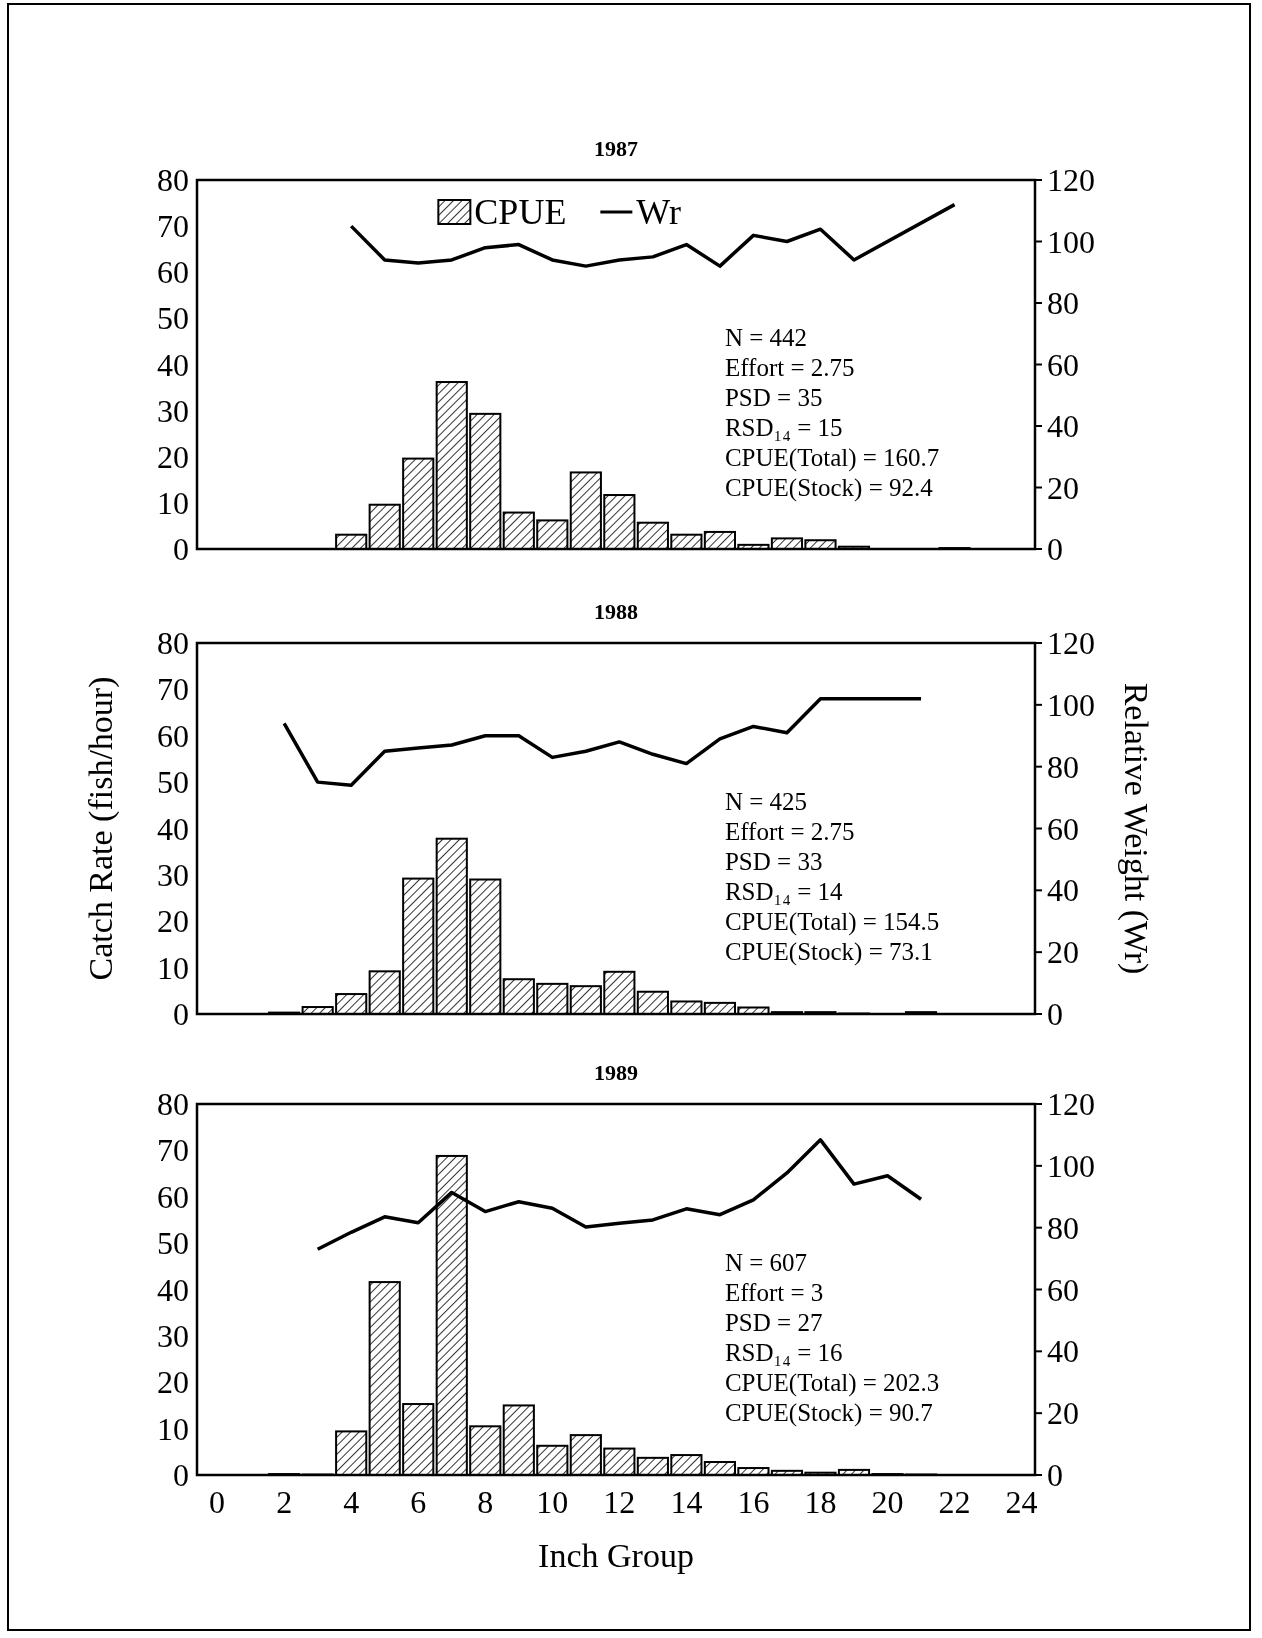 The height and width of the screenshot is (1638, 1262). I want to click on annotation: CPUE(Stock) = 92.4, so click(829, 488).